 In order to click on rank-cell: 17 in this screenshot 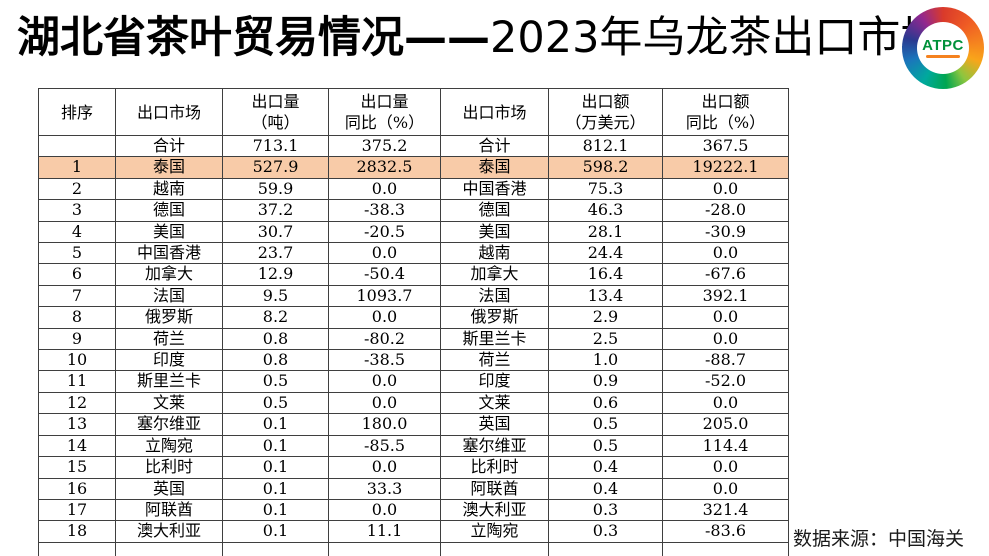, I will do `click(77, 510)`.